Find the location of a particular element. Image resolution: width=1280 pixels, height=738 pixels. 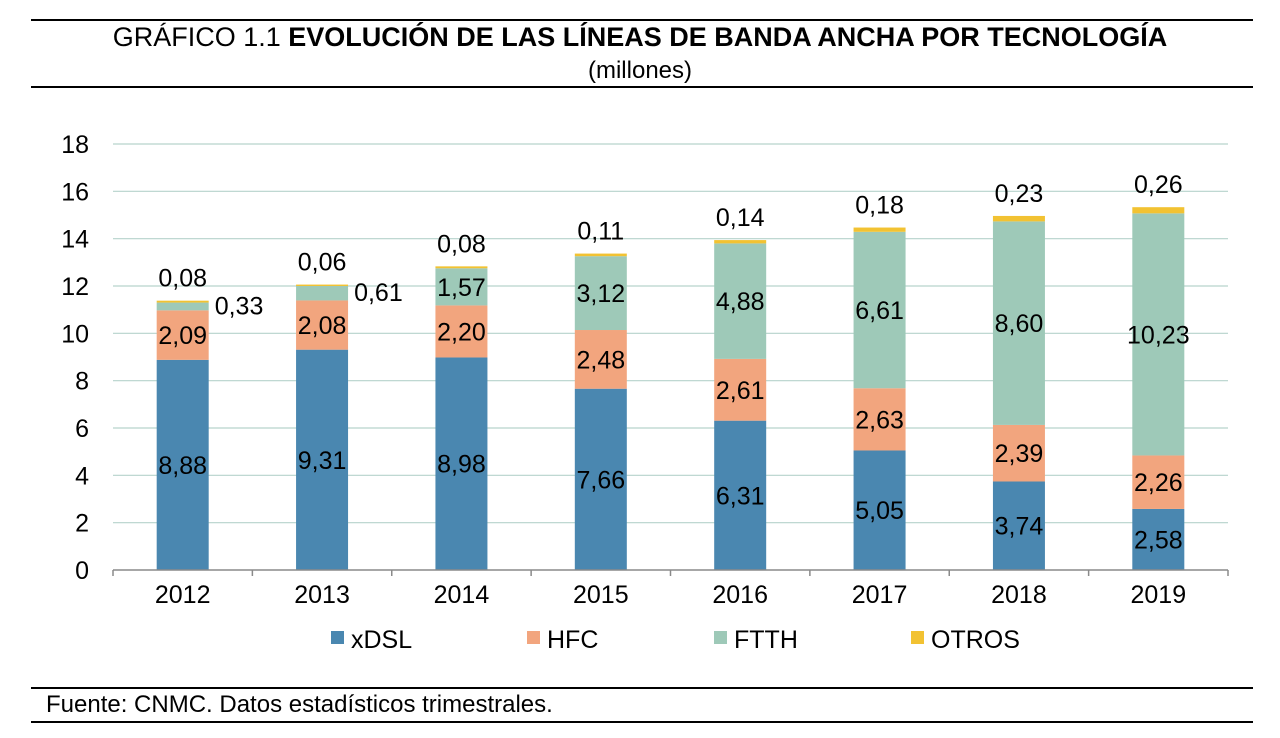

y-tick-label: 14 is located at coordinates (75, 240).